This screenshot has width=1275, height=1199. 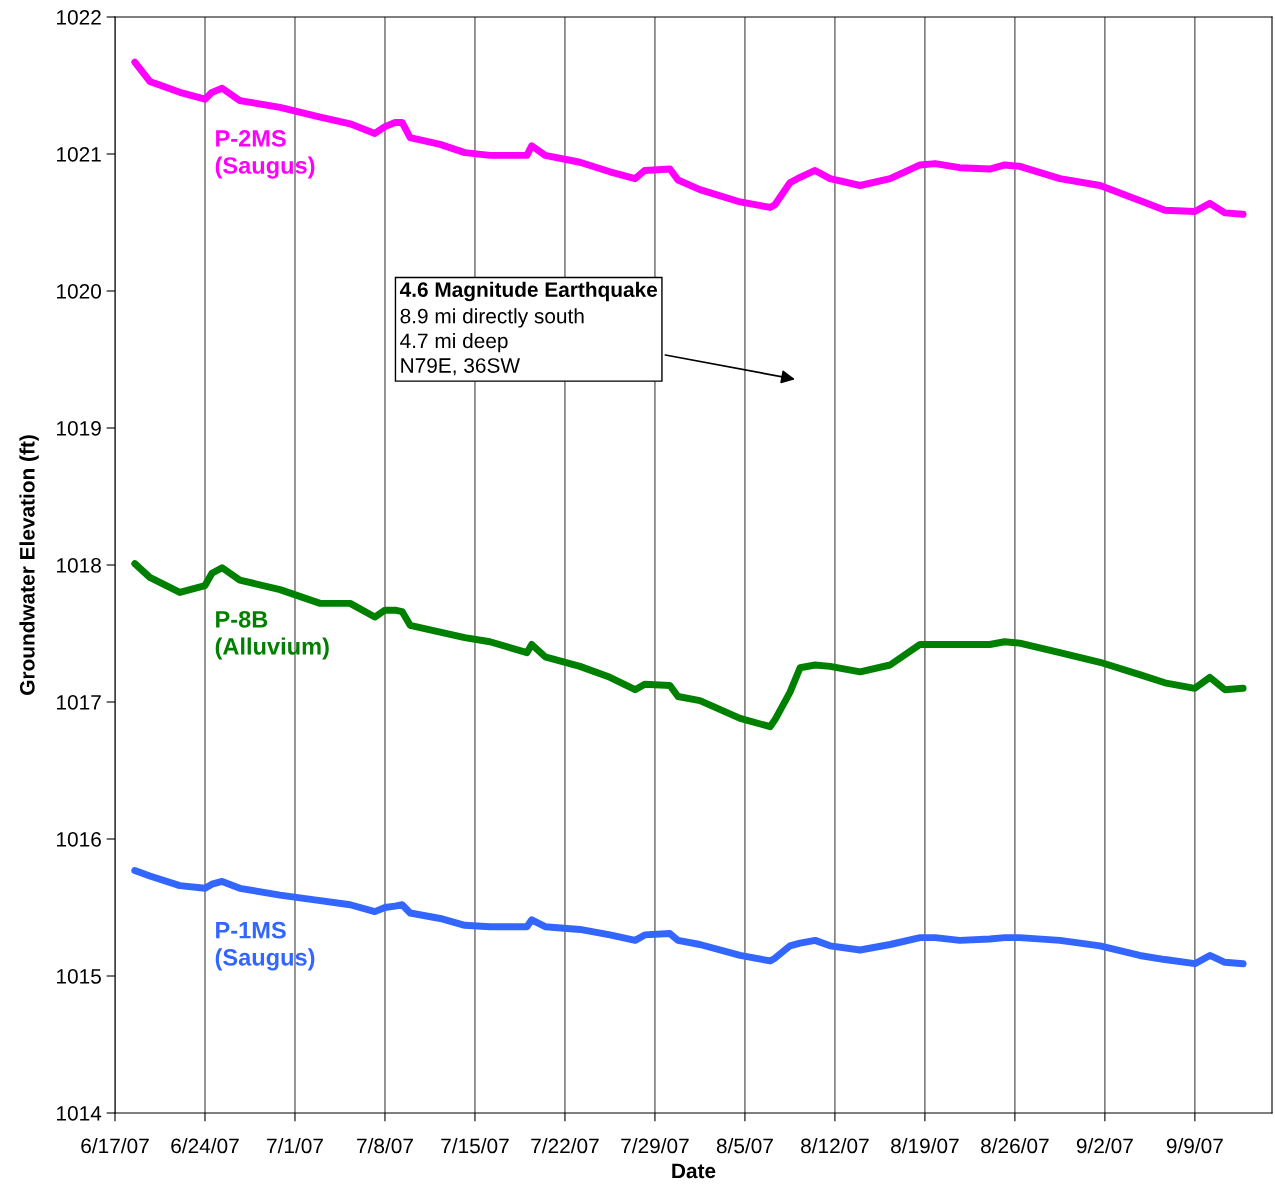 What do you see at coordinates (79, 839) in the screenshot?
I see `y-tick-label: 1016` at bounding box center [79, 839].